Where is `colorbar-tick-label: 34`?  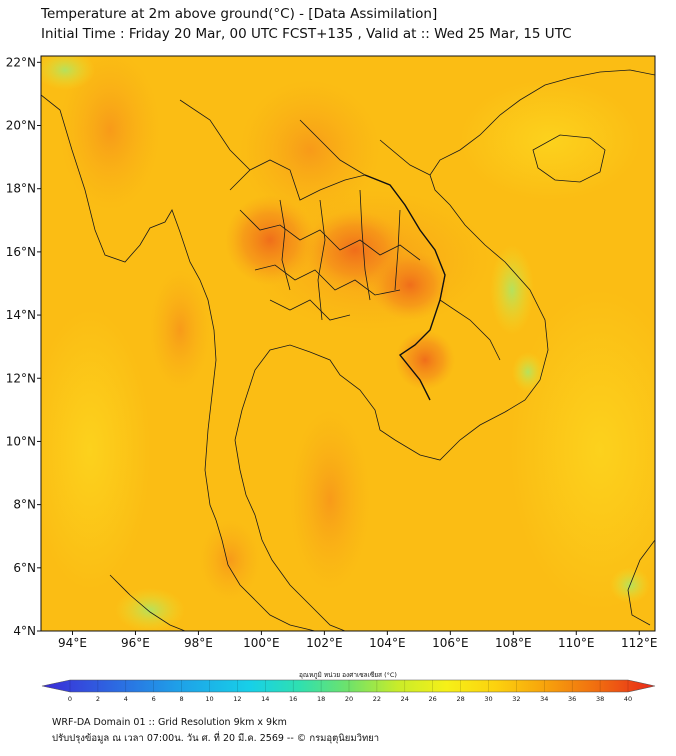 colorbar-tick-label: 34 is located at coordinates (544, 699).